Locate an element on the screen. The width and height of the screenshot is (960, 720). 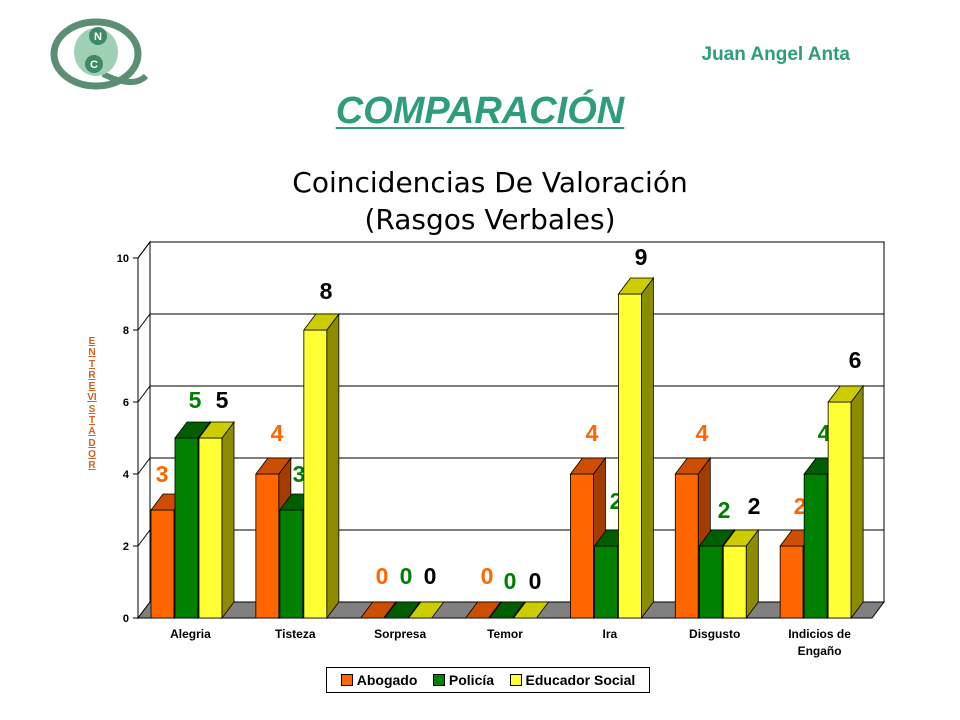
legend-swatch-educador is located at coordinates (515, 680).